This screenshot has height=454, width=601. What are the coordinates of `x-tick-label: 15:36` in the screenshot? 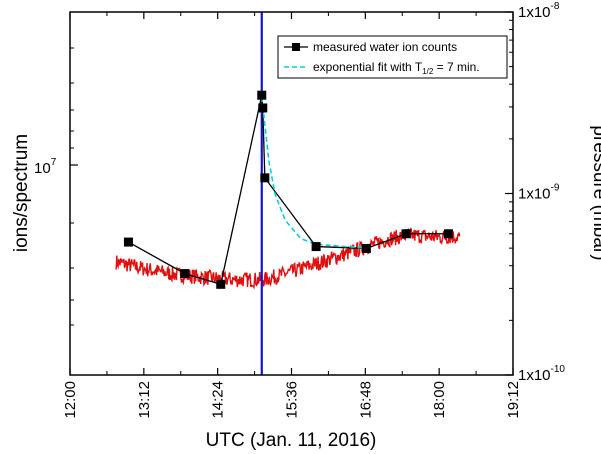 It's located at (292, 400).